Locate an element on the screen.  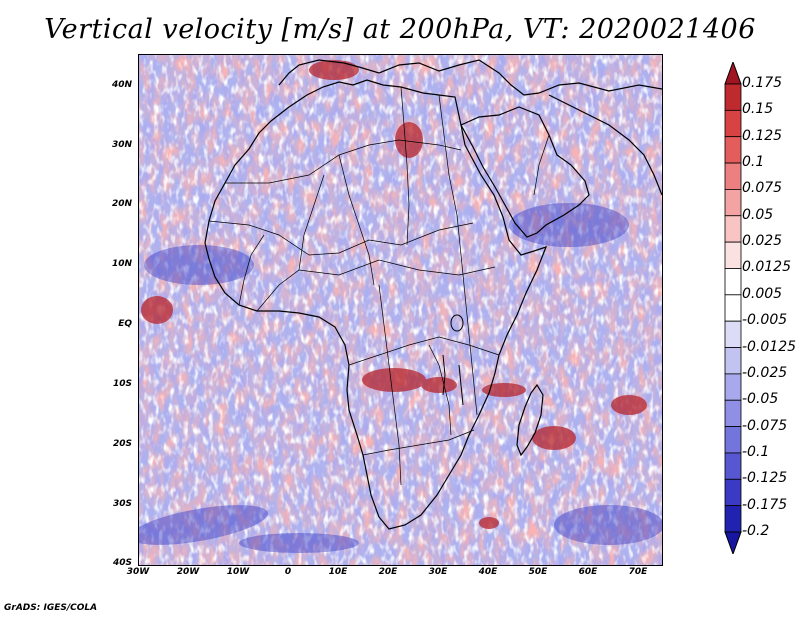
lon-label-30e: 30E is located at coordinates (438, 572).